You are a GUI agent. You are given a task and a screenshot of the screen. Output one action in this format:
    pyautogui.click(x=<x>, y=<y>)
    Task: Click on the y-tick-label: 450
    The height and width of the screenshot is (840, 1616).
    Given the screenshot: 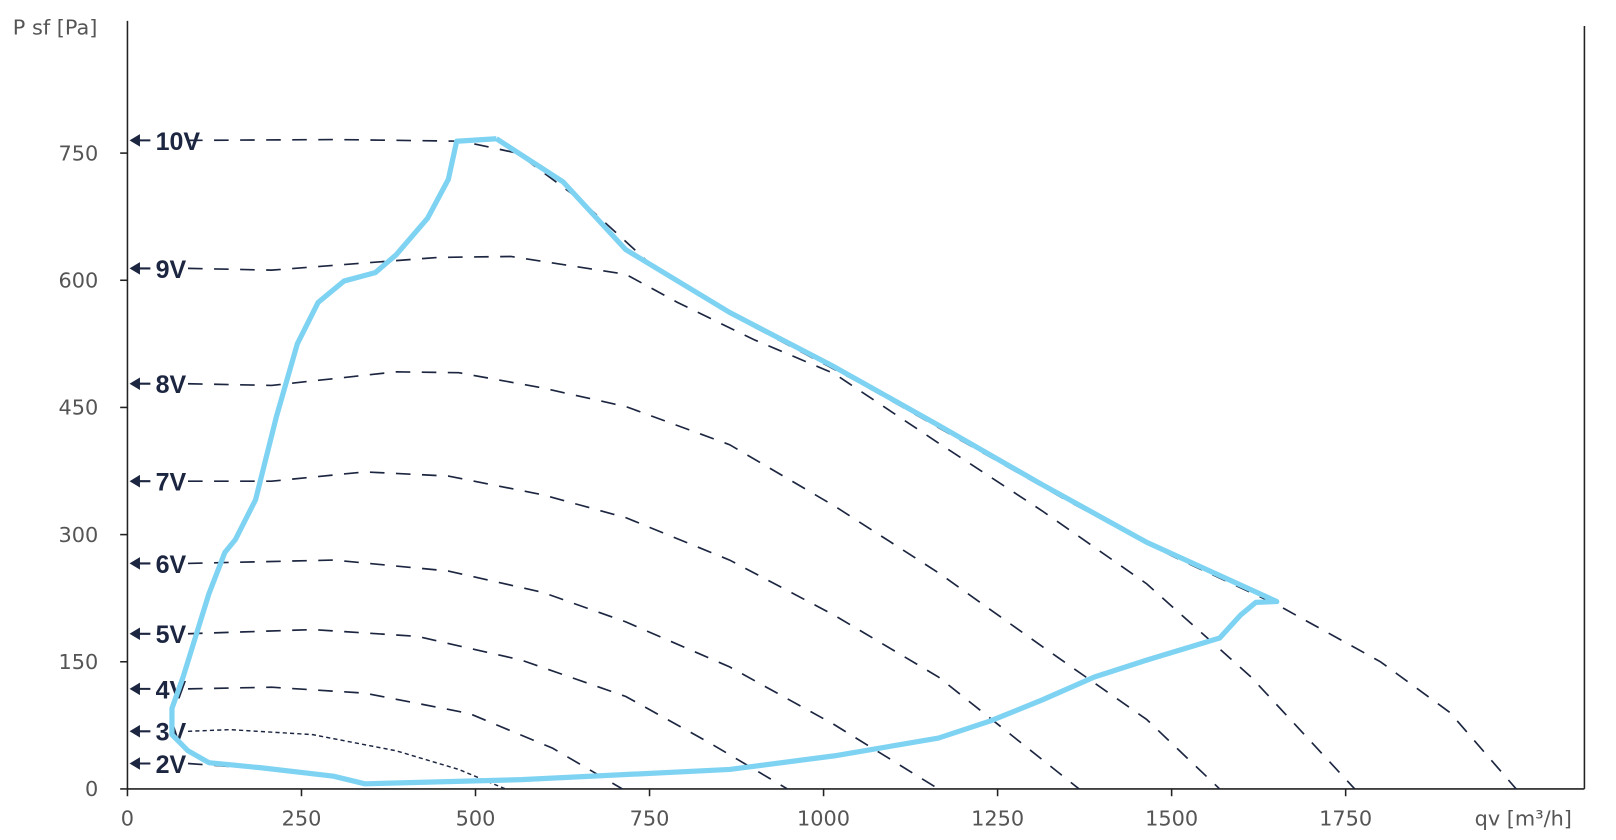 What is the action you would take?
    pyautogui.click(x=79, y=408)
    